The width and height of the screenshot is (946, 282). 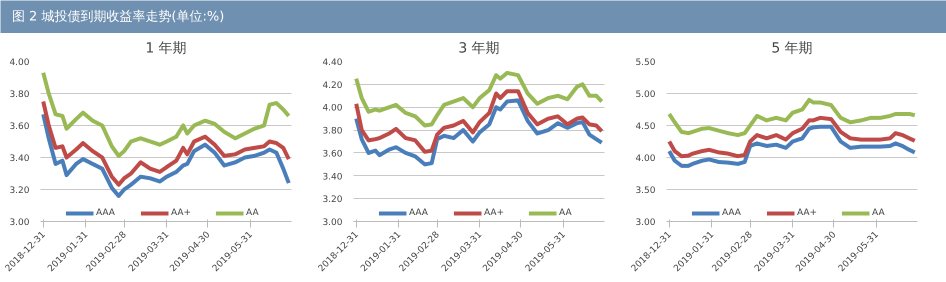 I want to click on chart-title: 3 年期, so click(x=479, y=48).